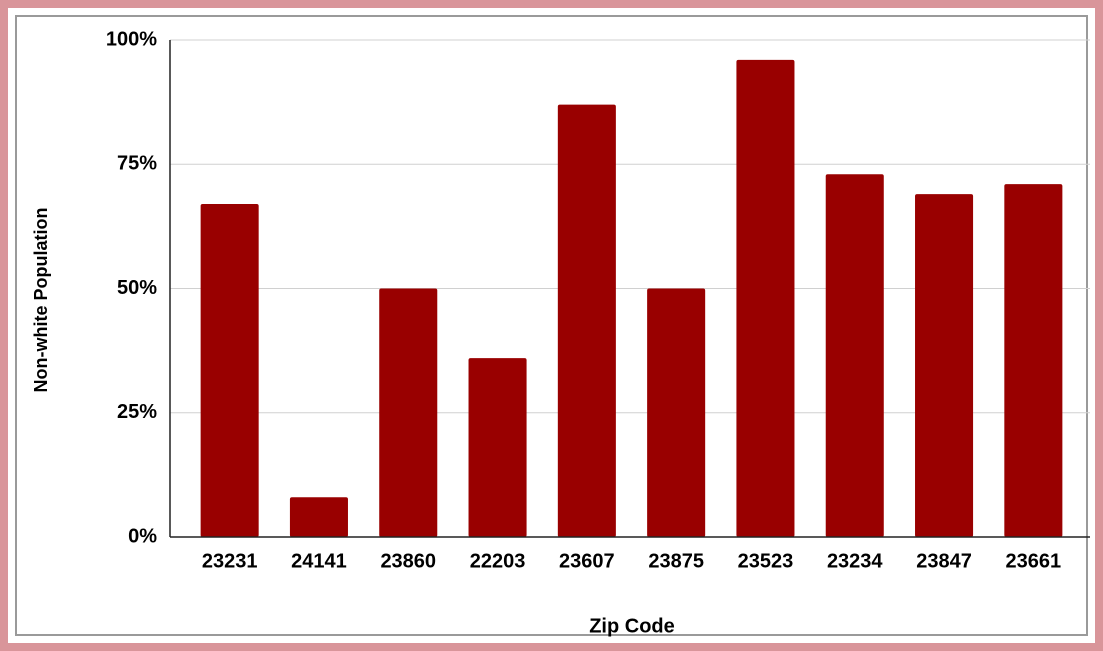  I want to click on x-tick-label: 23234, so click(855, 561).